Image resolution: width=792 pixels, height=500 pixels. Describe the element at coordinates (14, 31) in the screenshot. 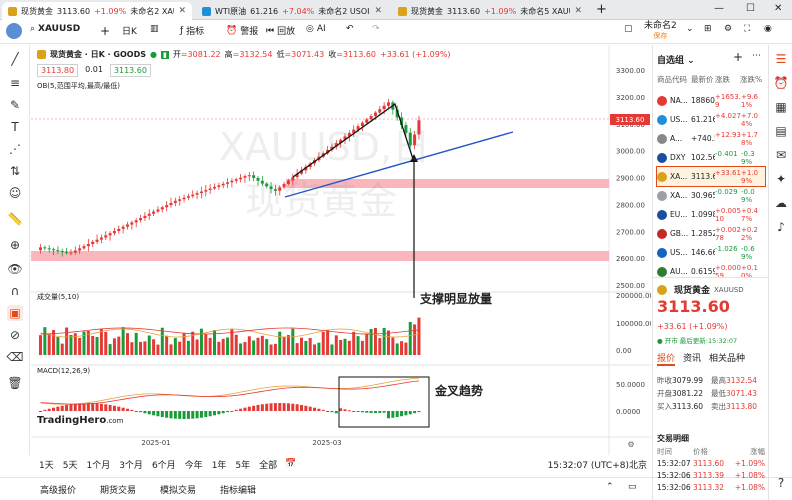

I see `avatar` at that location.